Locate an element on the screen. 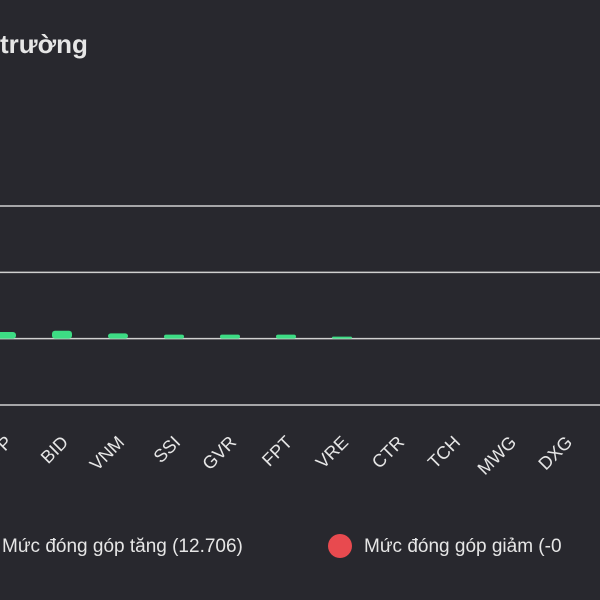 This screenshot has height=600, width=600. legend-label: Mức đóng góp tăng (12.706) is located at coordinates (122, 546).